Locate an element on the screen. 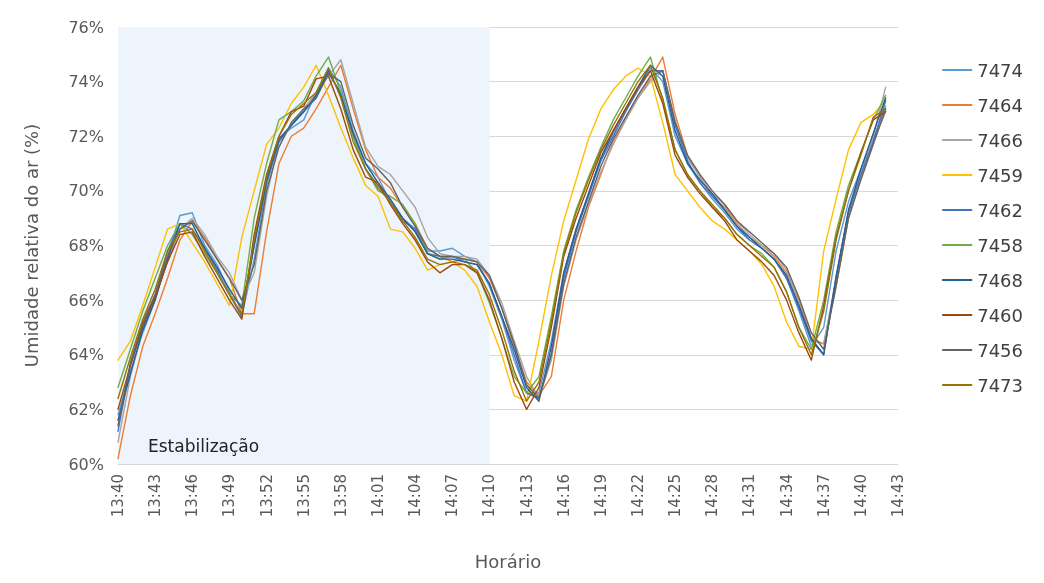 This screenshot has width=1044, height=583. x-tick-label: 14:13 is located at coordinates (526, 496).